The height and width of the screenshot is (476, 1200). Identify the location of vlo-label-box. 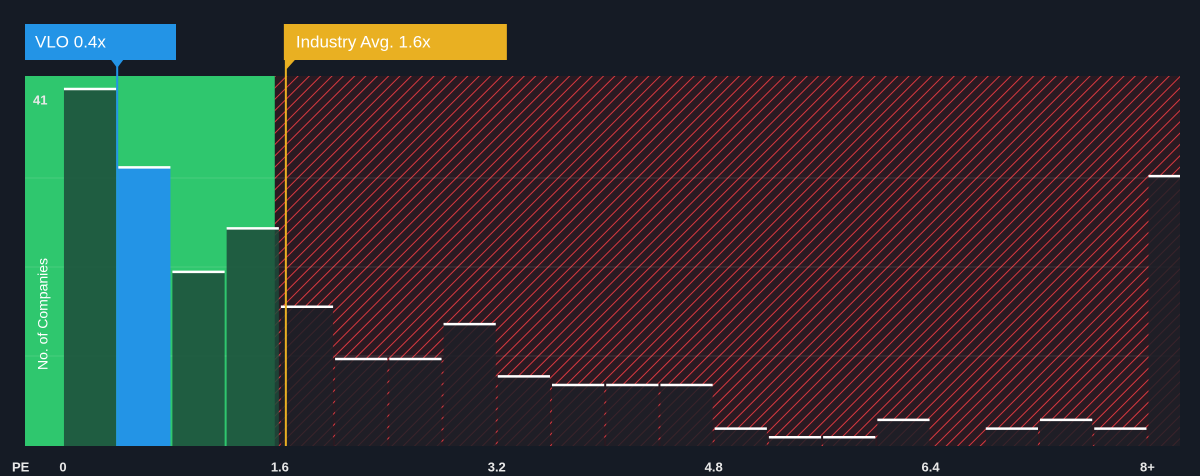
(100, 42).